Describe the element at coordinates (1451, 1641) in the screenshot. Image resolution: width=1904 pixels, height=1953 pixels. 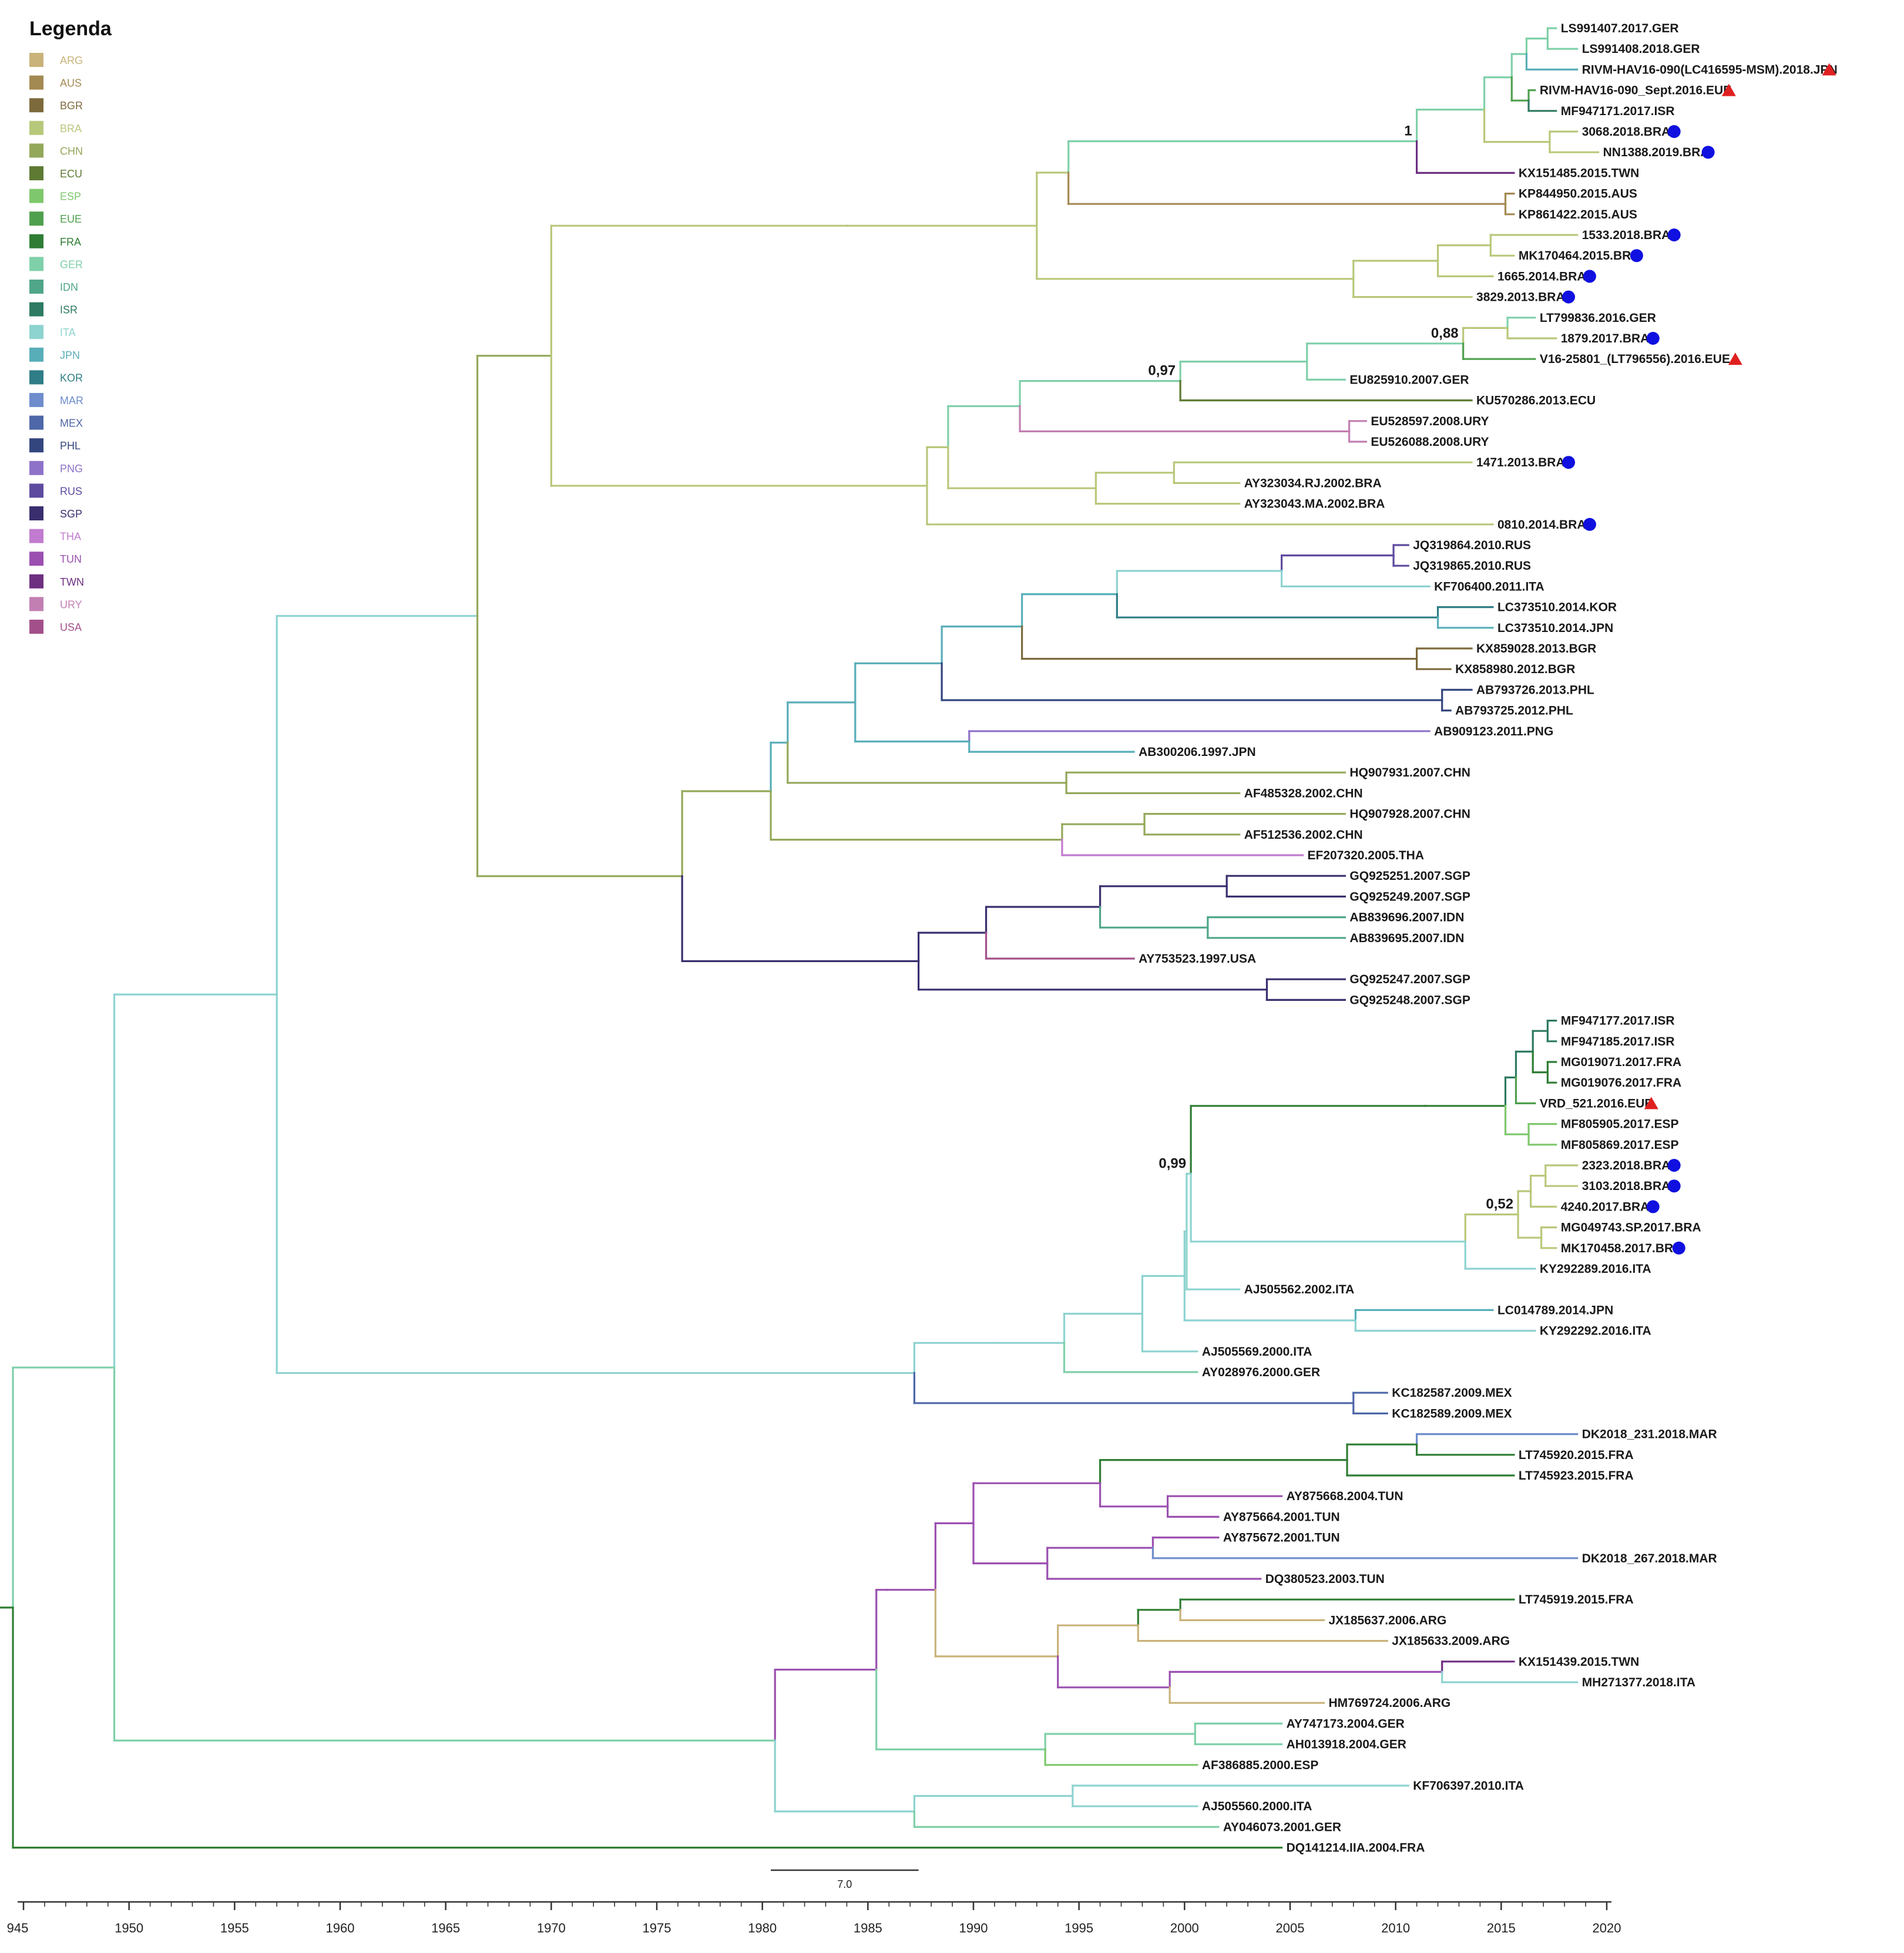
I see `tip-label: JX185633.2009.ARG` at that location.